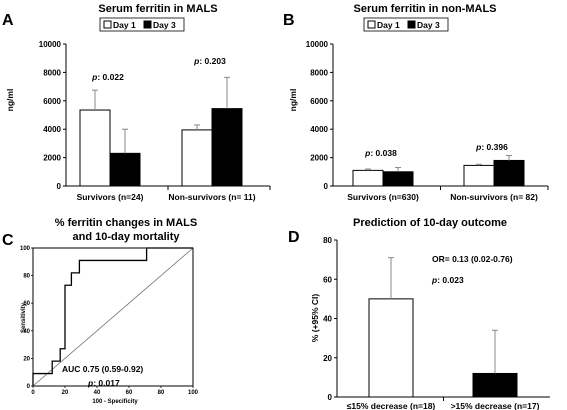  Describe the element at coordinates (289, 20) in the screenshot. I see `panel-letter-b: B` at that location.